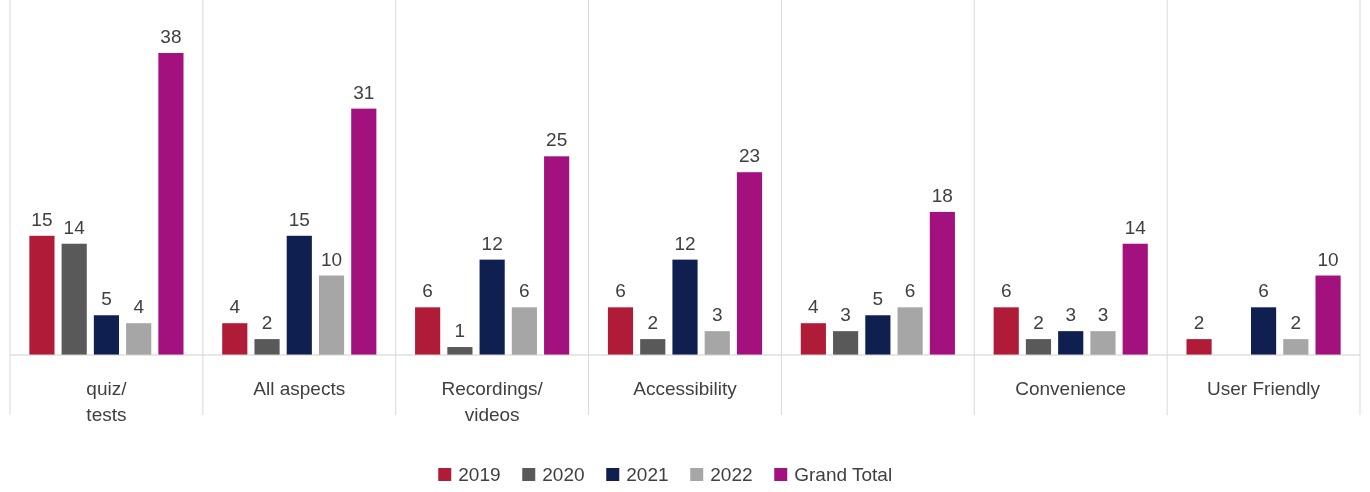  Describe the element at coordinates (843, 474) in the screenshot. I see `legend-label: Grand Total` at that location.